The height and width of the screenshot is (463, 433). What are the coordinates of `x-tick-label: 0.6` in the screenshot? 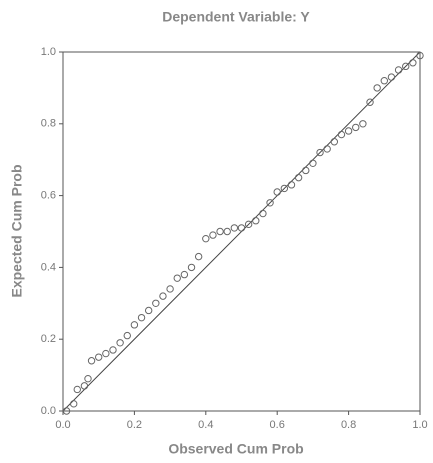 It's located at (277, 425).